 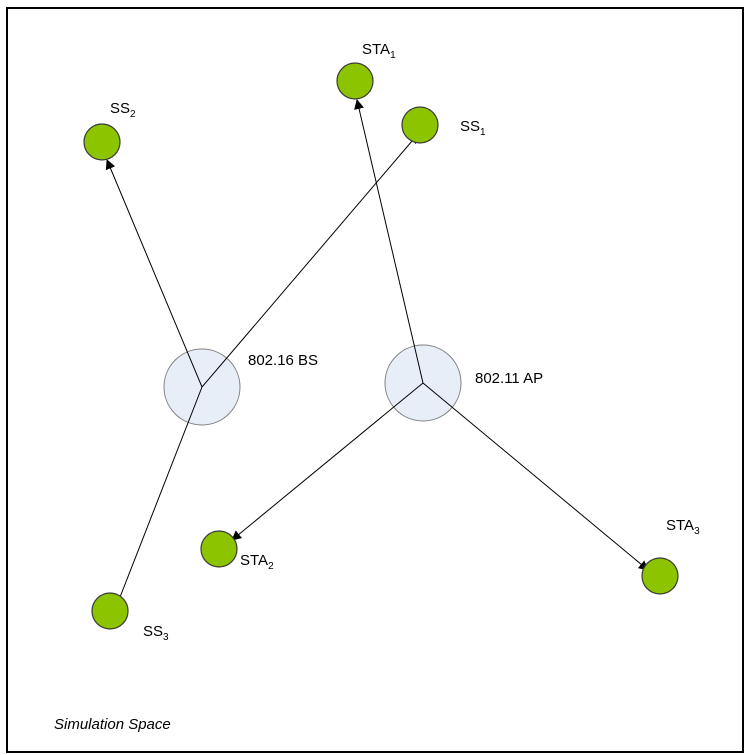 I want to click on link-bs-ss1, so click(x=310, y=260).